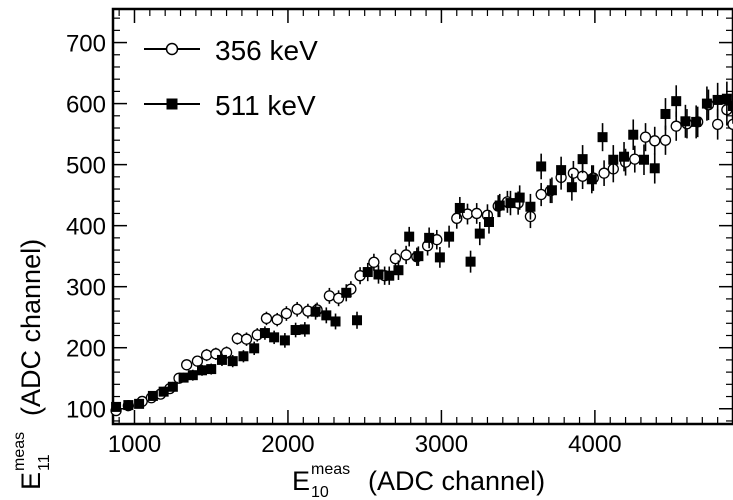 Image resolution: width=733 pixels, height=500 pixels. What do you see at coordinates (231, 78) in the screenshot?
I see `legend: 356 keV 511 keV` at bounding box center [231, 78].